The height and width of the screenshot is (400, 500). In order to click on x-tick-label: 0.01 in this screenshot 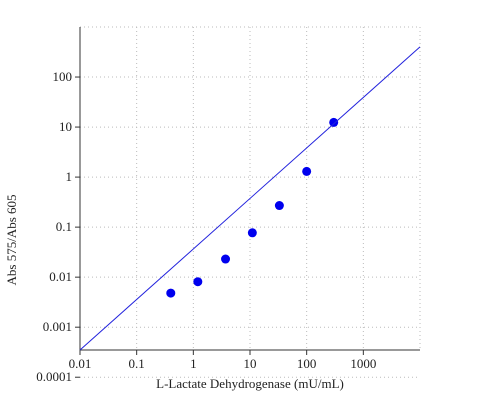, I will do `click(80, 363)`.